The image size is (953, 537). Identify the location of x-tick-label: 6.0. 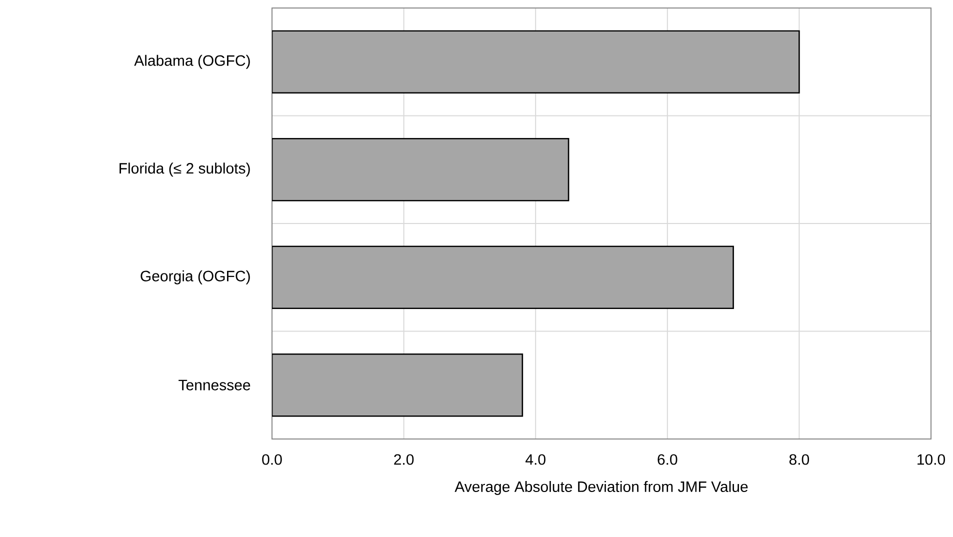
(668, 459).